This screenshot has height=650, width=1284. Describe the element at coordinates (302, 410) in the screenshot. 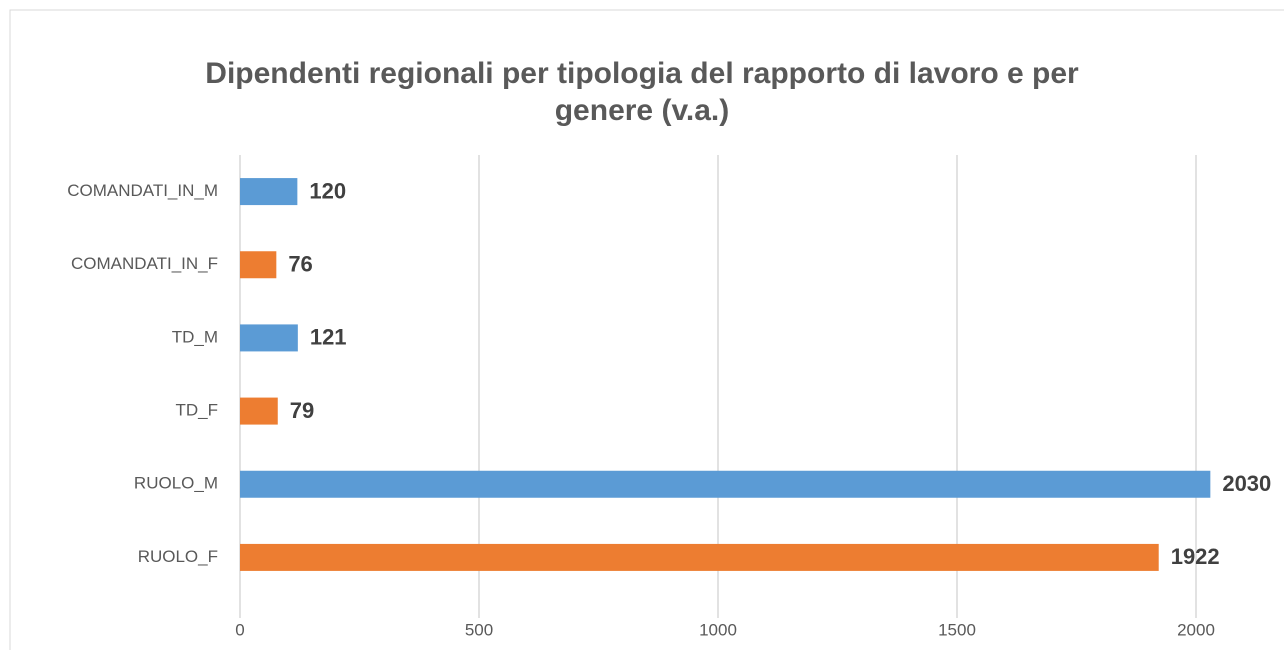

I see `data-label: 79` at that location.